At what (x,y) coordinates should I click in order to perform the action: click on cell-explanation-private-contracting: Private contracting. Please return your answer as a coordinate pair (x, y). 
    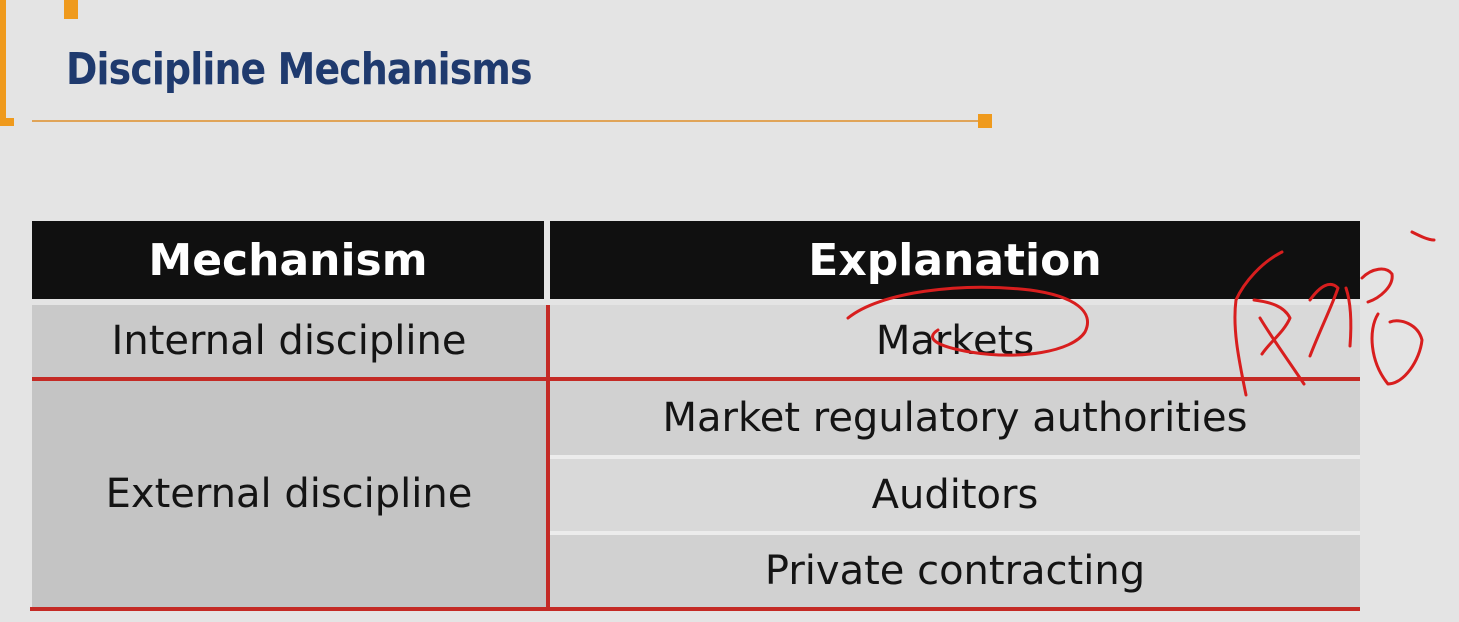
    Looking at the image, I should click on (955, 571).